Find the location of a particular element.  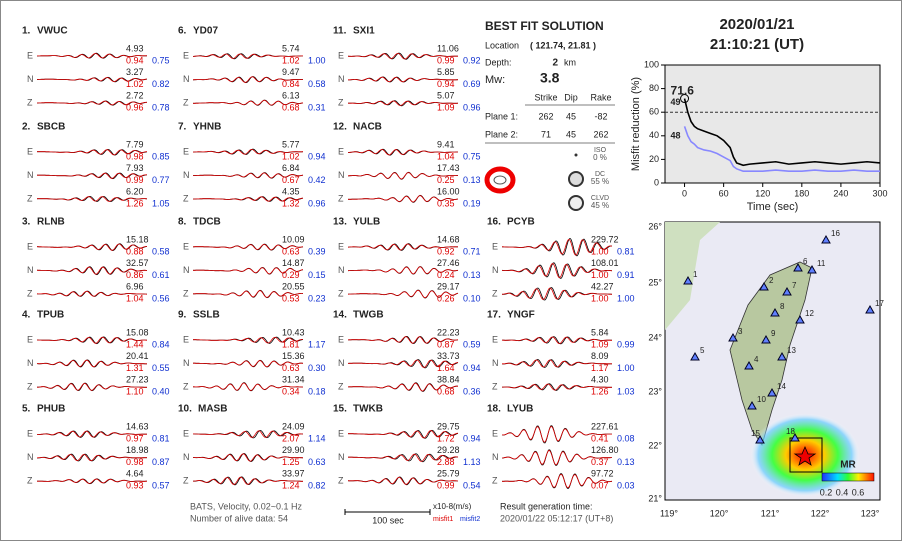

misfit1: 0.68 is located at coordinates (291, 107).